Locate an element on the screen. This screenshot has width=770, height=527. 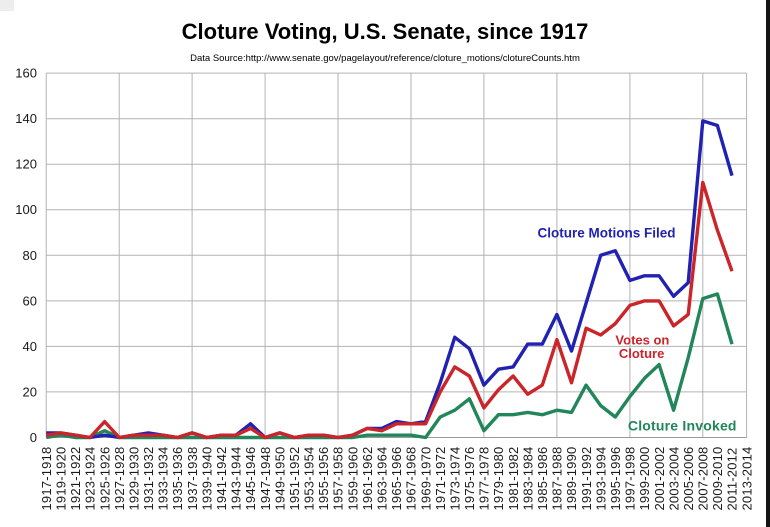
svg-text: 1945-1946 is located at coordinates (250, 479).